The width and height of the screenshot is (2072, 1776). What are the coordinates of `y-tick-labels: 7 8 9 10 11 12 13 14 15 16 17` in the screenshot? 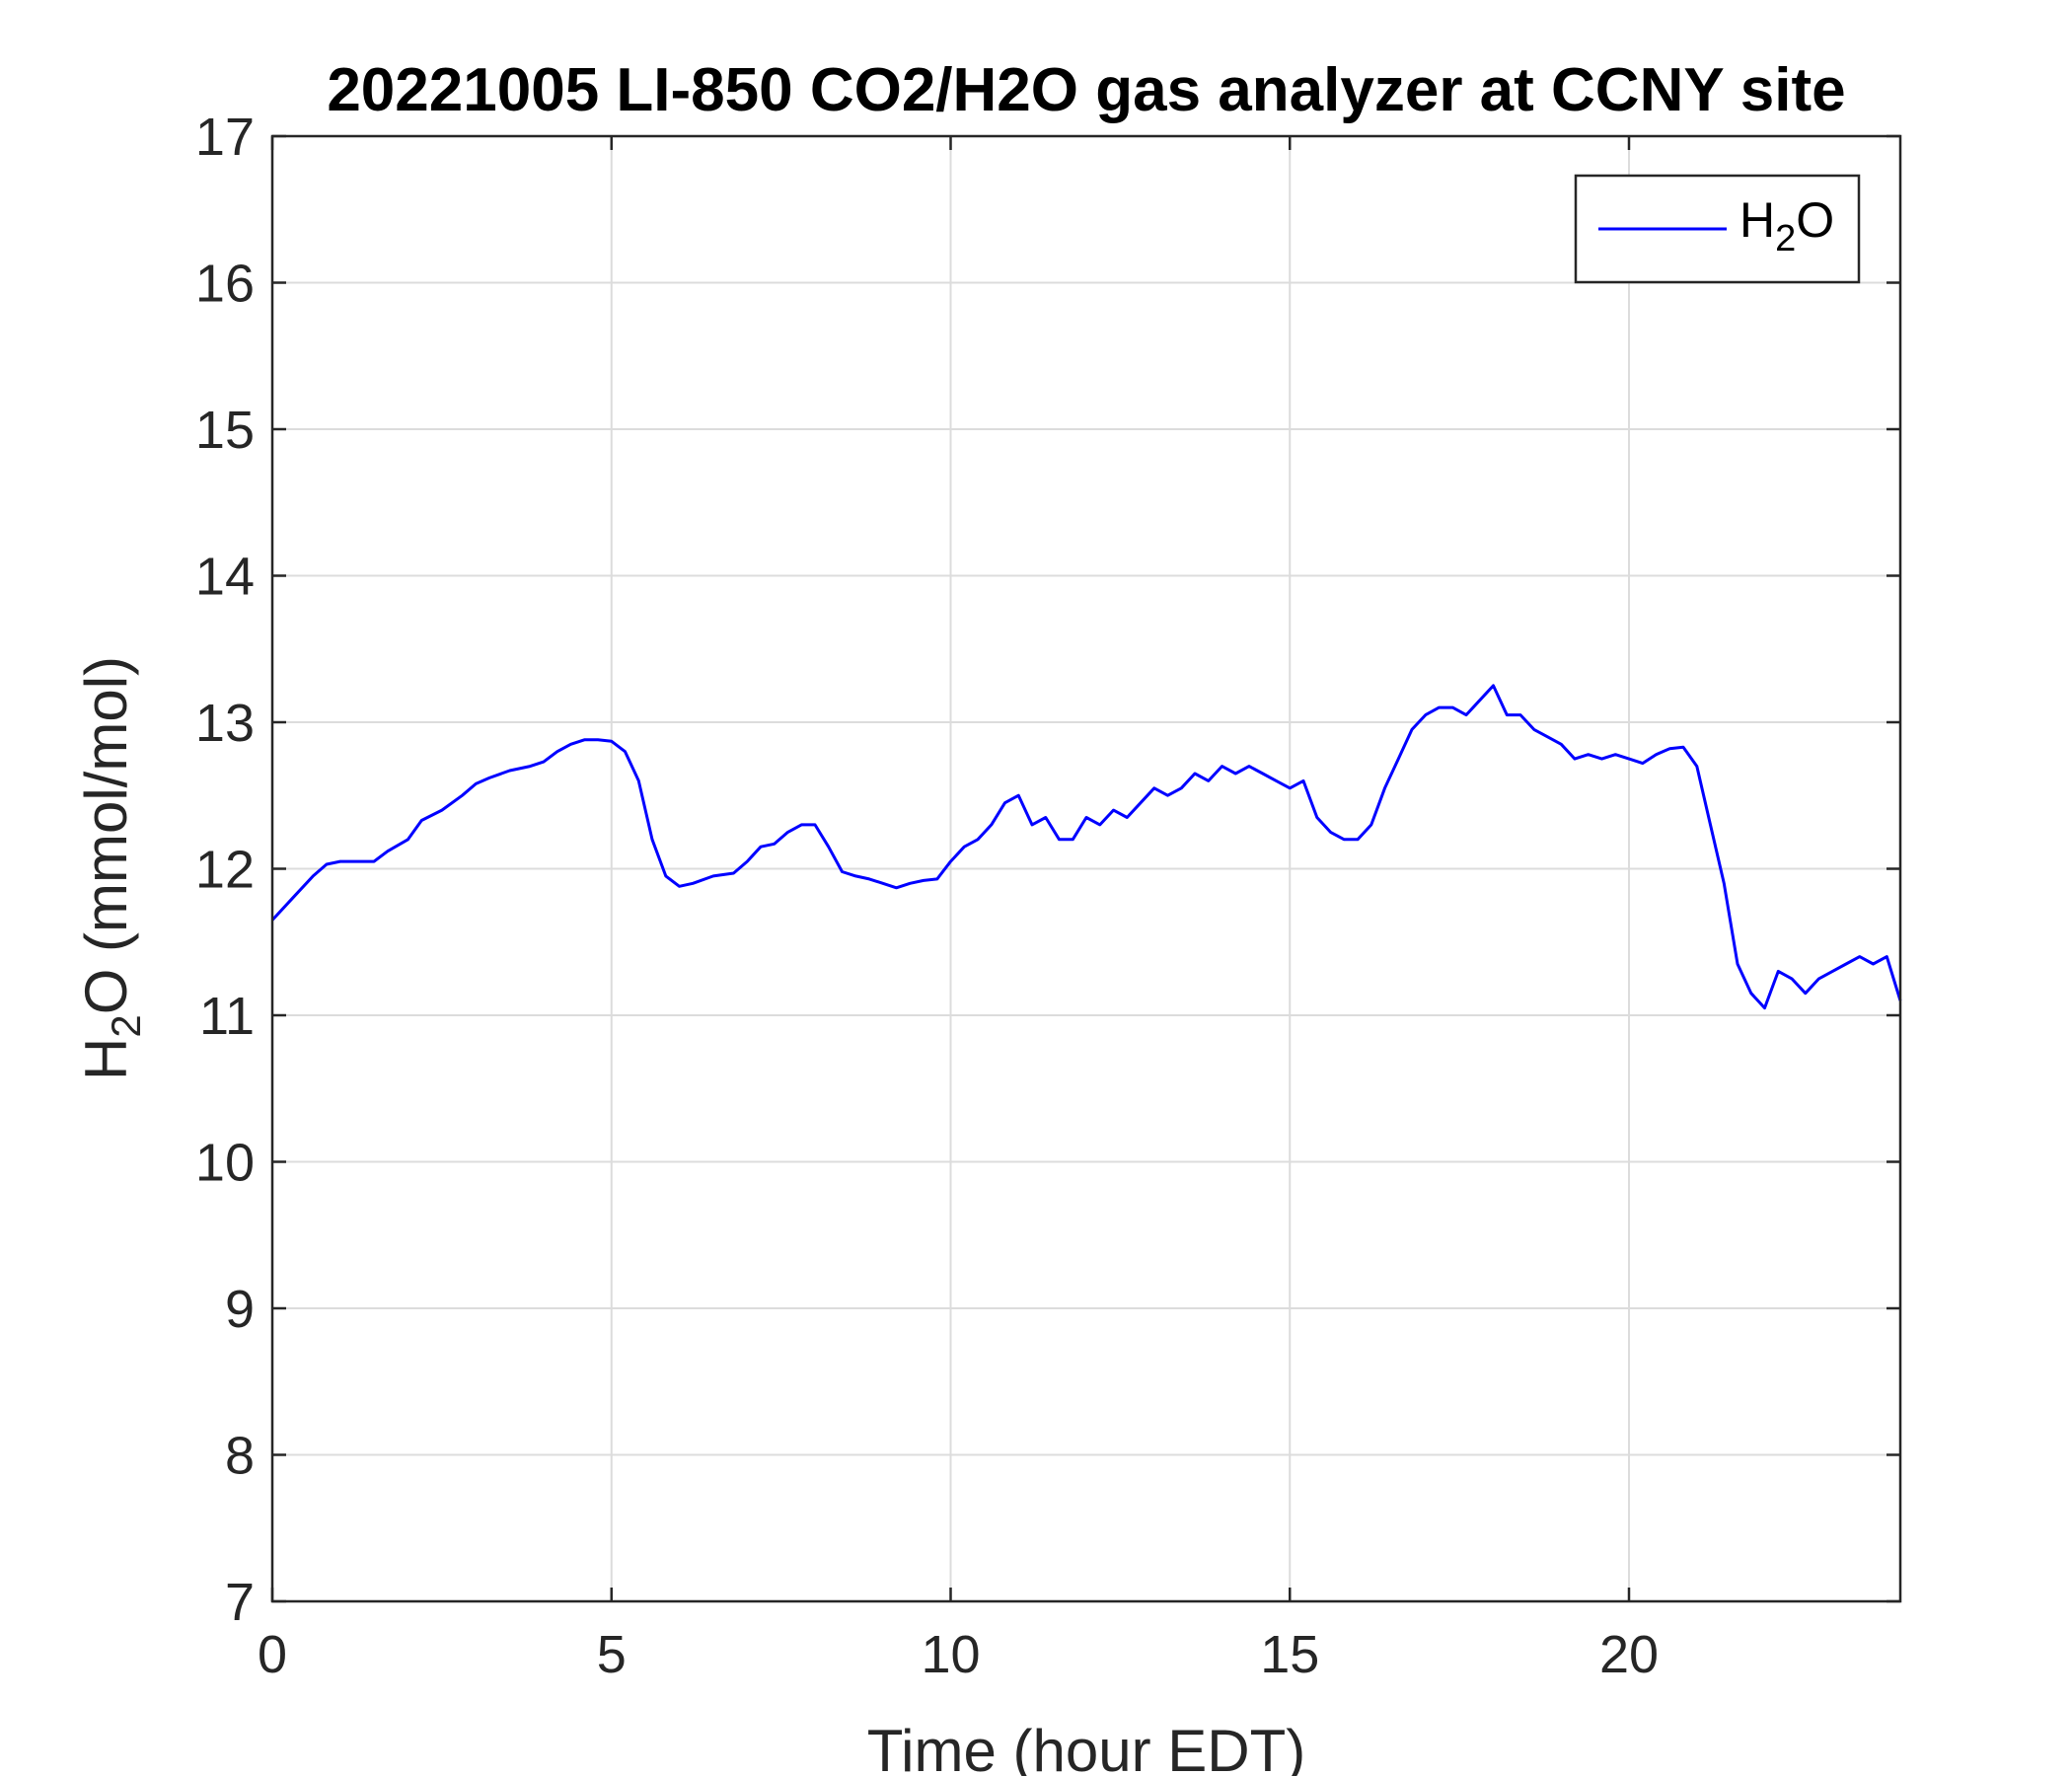 It's located at (225, 870).